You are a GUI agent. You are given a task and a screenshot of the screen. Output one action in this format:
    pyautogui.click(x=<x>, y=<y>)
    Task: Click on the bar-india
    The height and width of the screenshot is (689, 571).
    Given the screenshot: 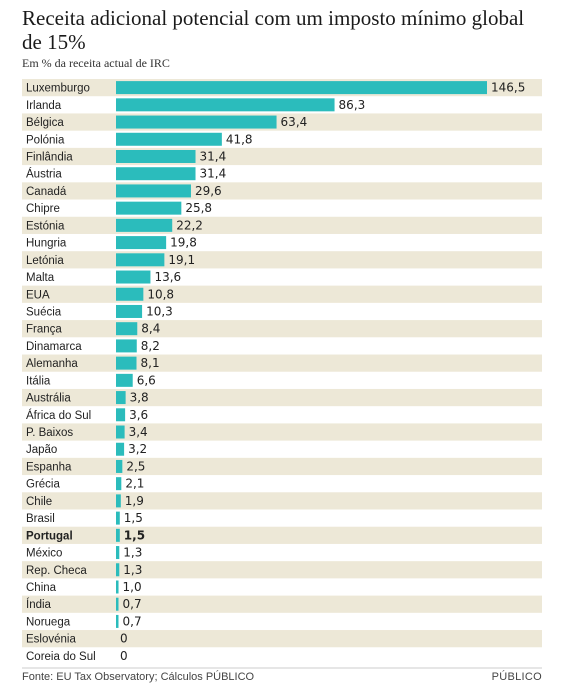 What is the action you would take?
    pyautogui.click(x=117, y=604)
    